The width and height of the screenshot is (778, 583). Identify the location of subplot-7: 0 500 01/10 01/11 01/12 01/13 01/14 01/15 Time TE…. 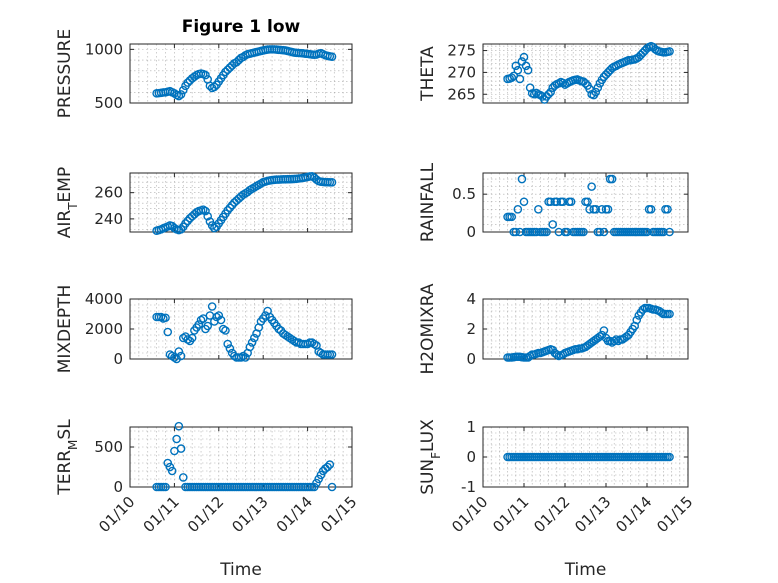
(207, 499).